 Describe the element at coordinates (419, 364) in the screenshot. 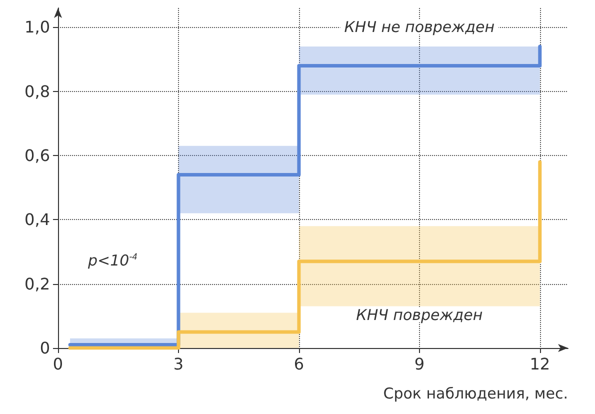

I see `x-tick-label: 9` at that location.